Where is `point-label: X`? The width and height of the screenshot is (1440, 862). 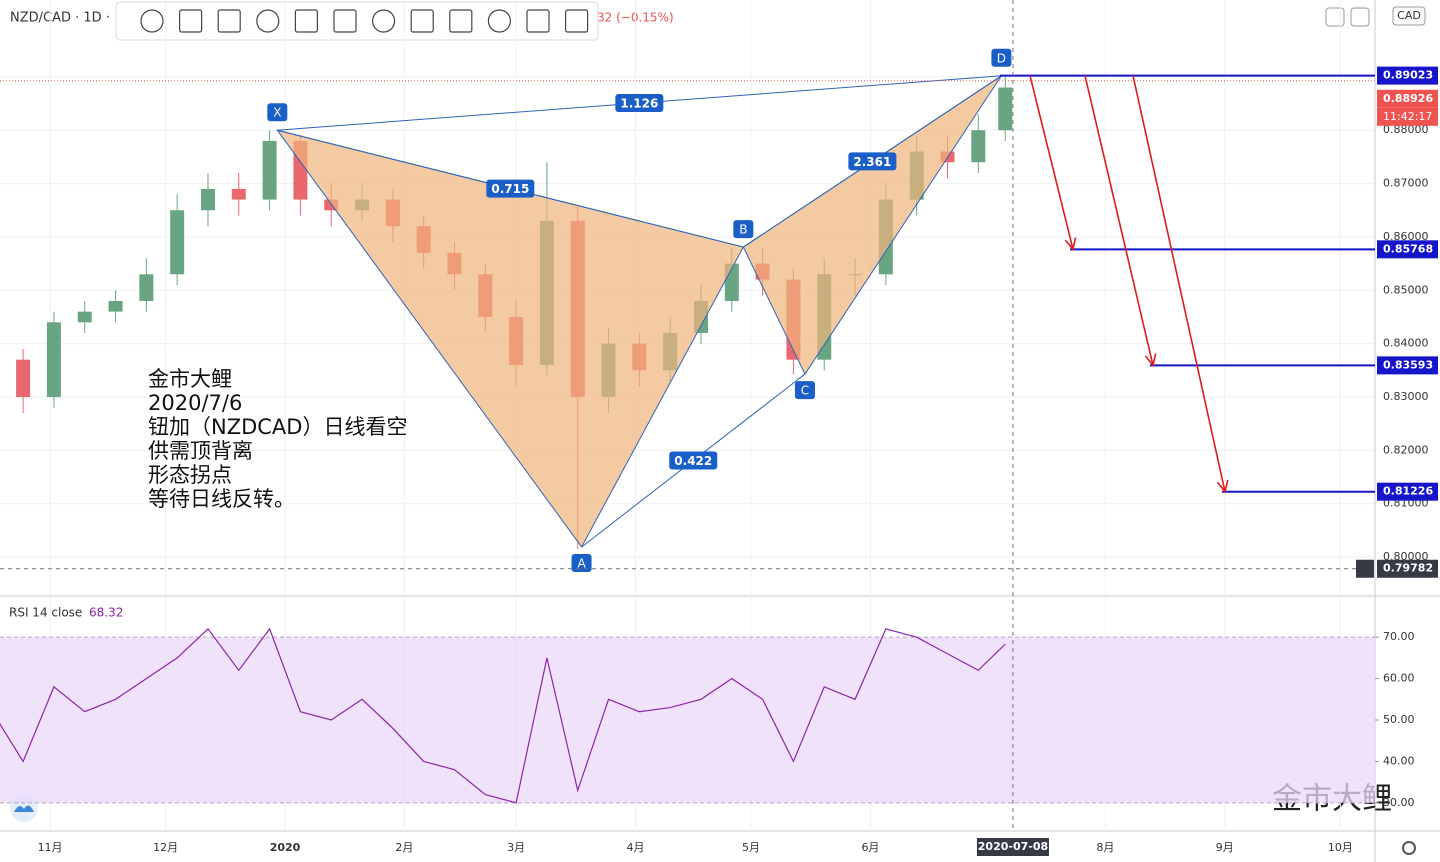 point-label: X is located at coordinates (277, 113).